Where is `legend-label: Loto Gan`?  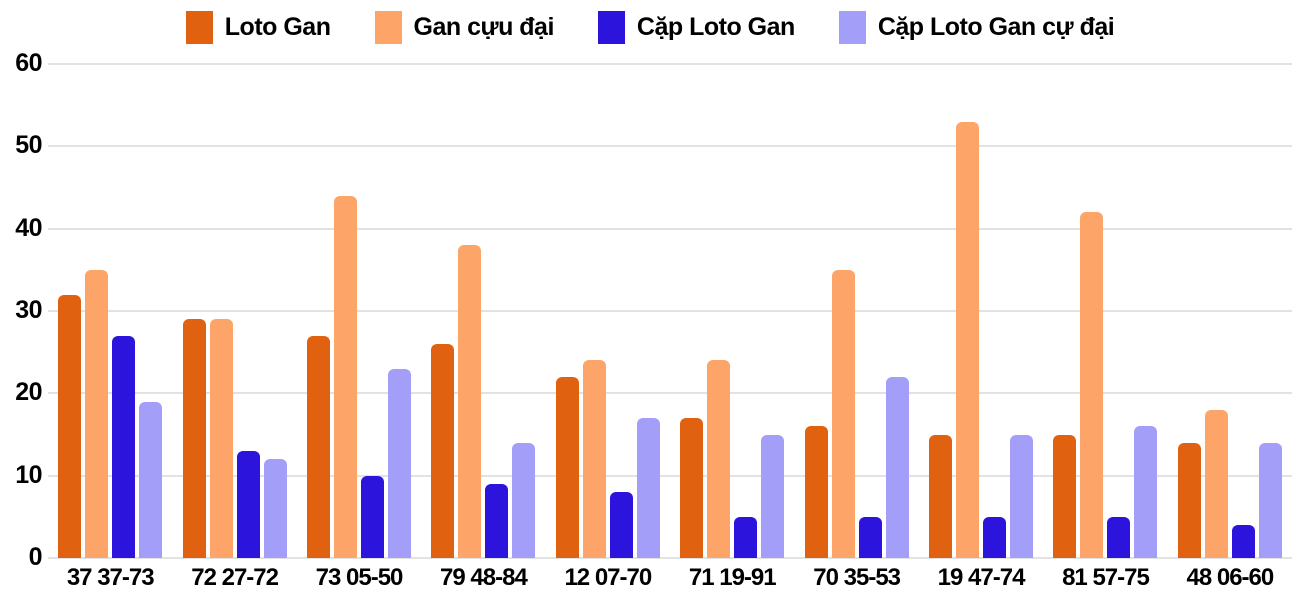
legend-label: Loto Gan is located at coordinates (277, 26).